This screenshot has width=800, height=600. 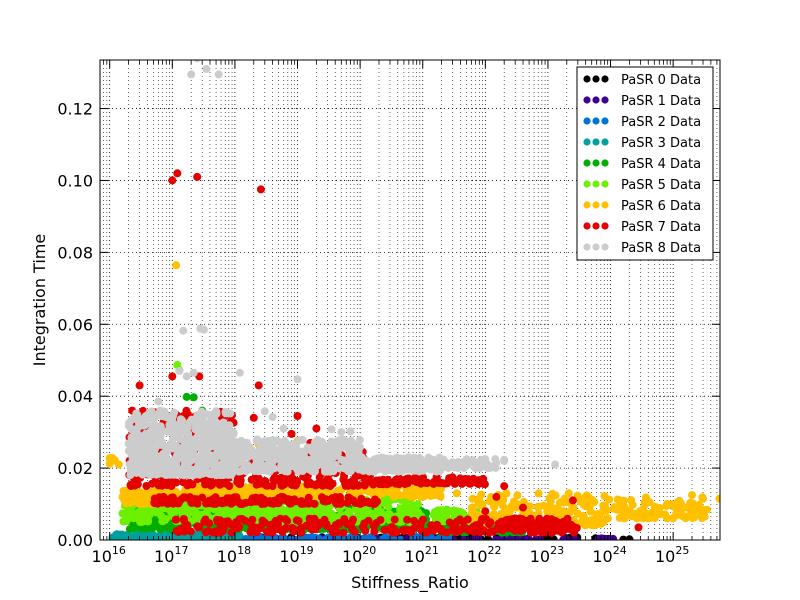 What do you see at coordinates (661, 227) in the screenshot?
I see `legend-label: PaSR 7 Data` at bounding box center [661, 227].